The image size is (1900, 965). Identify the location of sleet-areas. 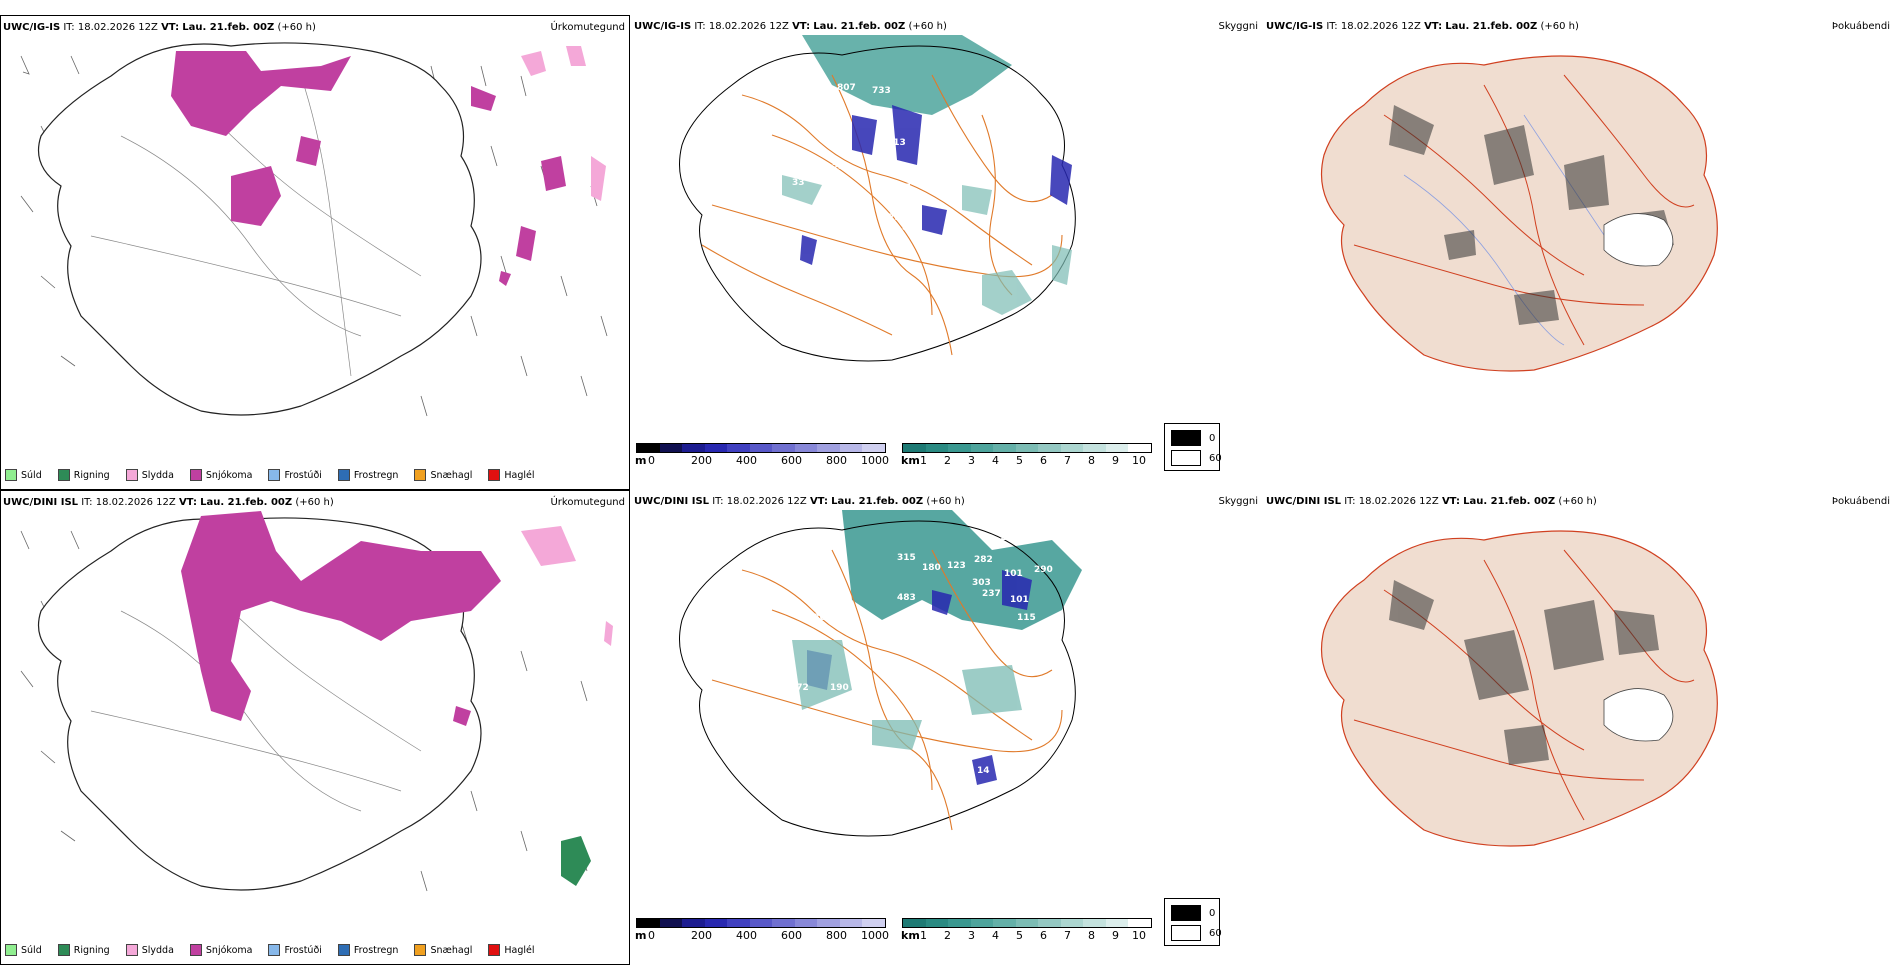
(563, 123).